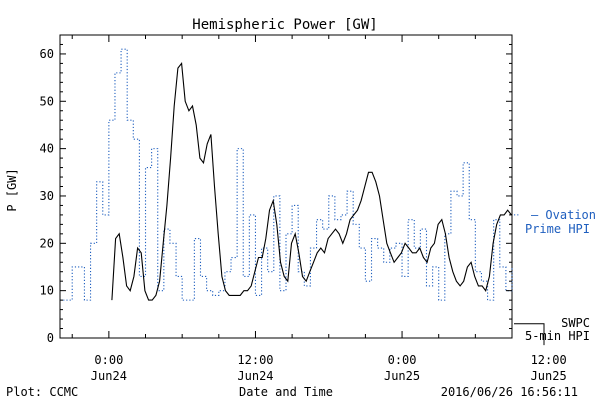 The image size is (600, 400). I want to click on y-tick-label: 60, so click(47, 54).